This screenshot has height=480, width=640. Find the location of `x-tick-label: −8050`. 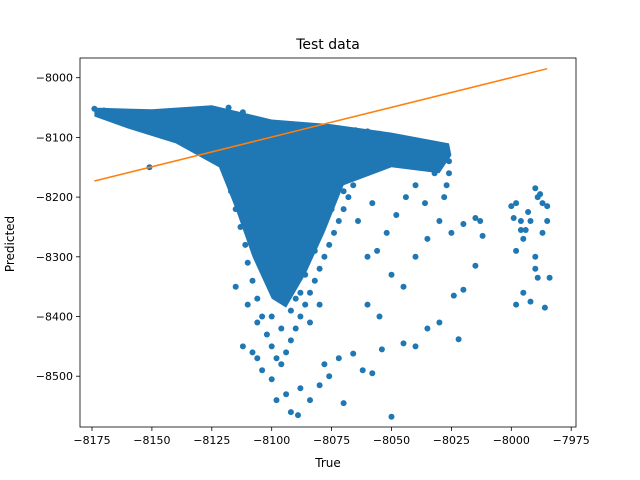

x-tick-label: −8050 is located at coordinates (391, 440).